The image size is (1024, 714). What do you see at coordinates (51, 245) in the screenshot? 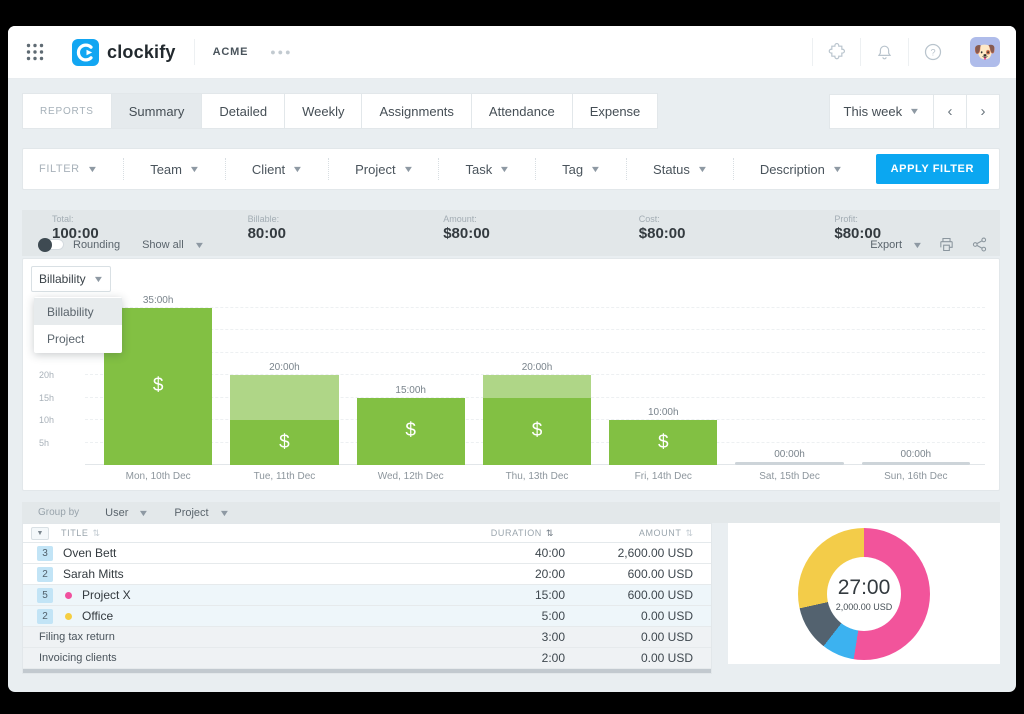
I see `rounding-toggle` at bounding box center [51, 245].